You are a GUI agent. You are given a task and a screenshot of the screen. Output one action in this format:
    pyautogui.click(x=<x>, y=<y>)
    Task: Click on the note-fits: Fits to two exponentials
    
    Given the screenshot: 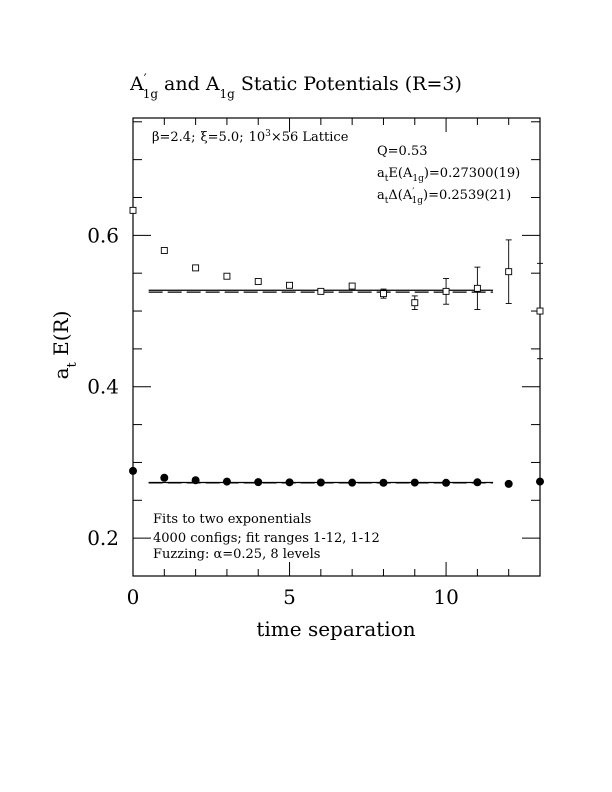 What is the action you would take?
    pyautogui.click(x=232, y=519)
    